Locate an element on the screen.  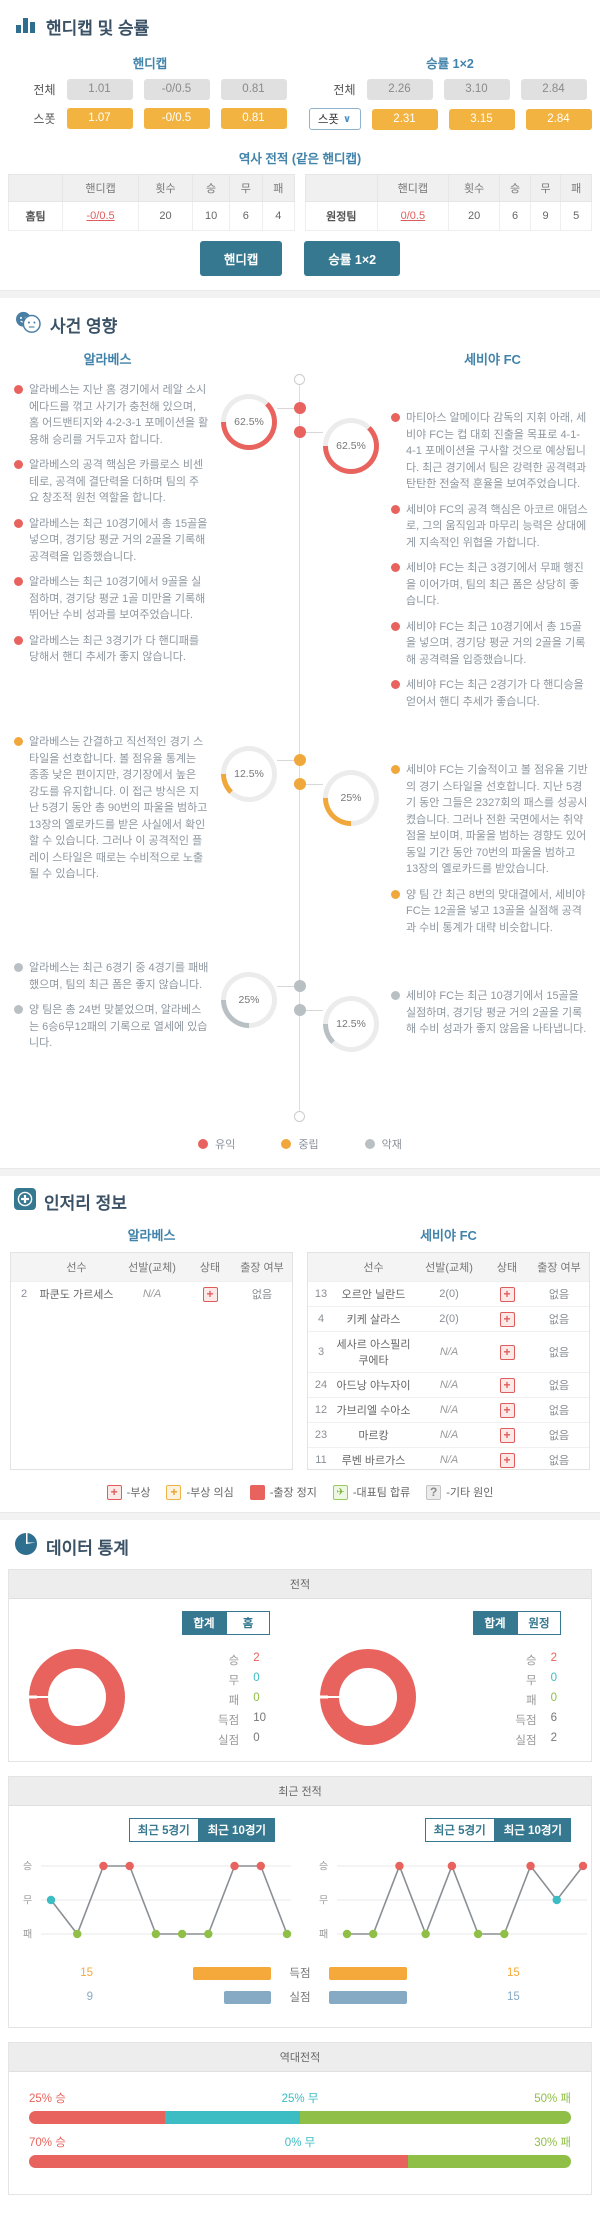
handicap-link: 0/0.5 is located at coordinates (413, 216).